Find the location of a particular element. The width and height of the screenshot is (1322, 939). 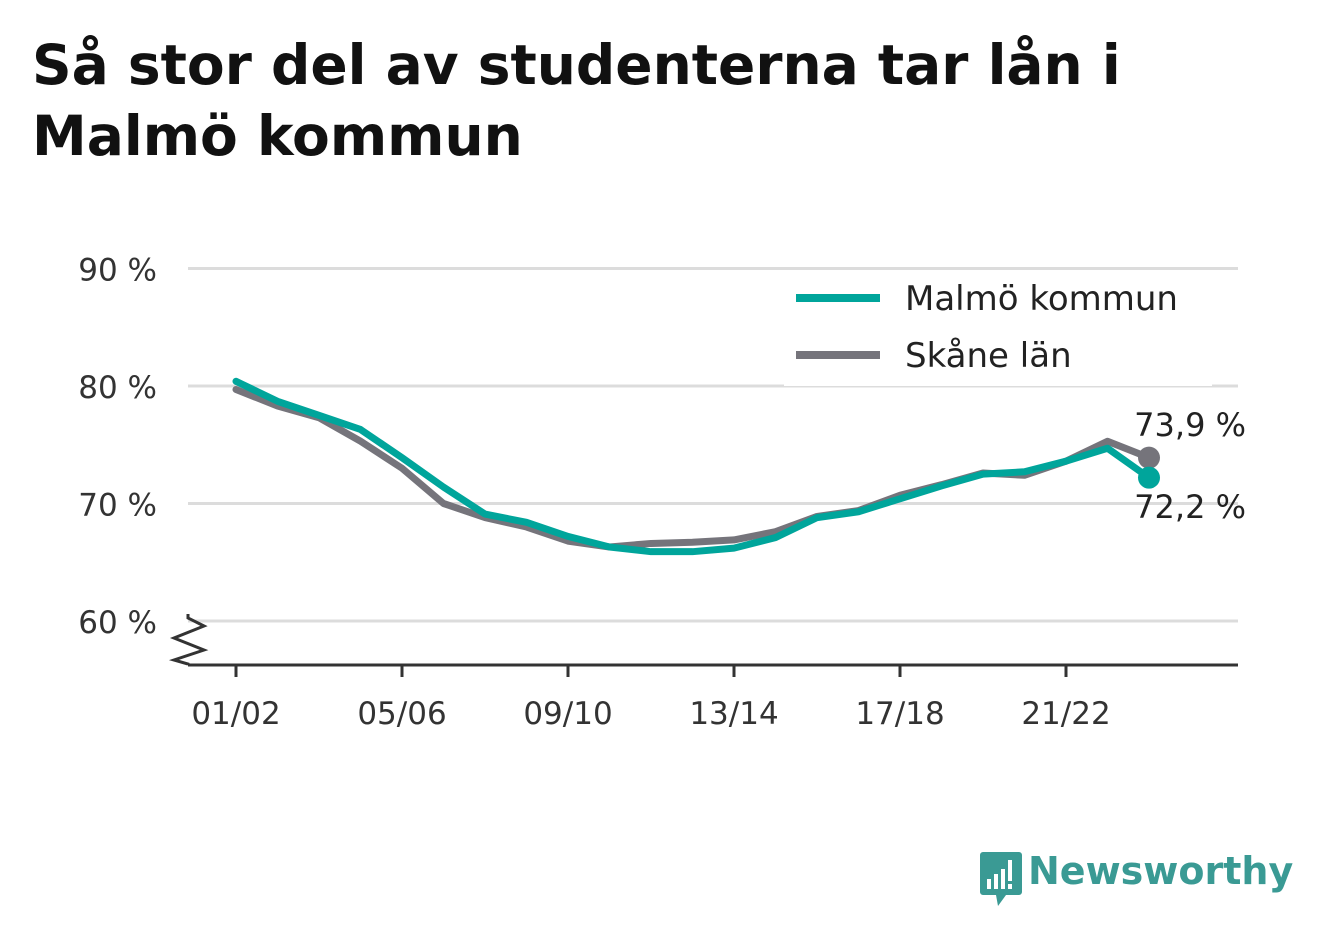

legend: Malmö kommun Skåne län is located at coordinates (998, 328).